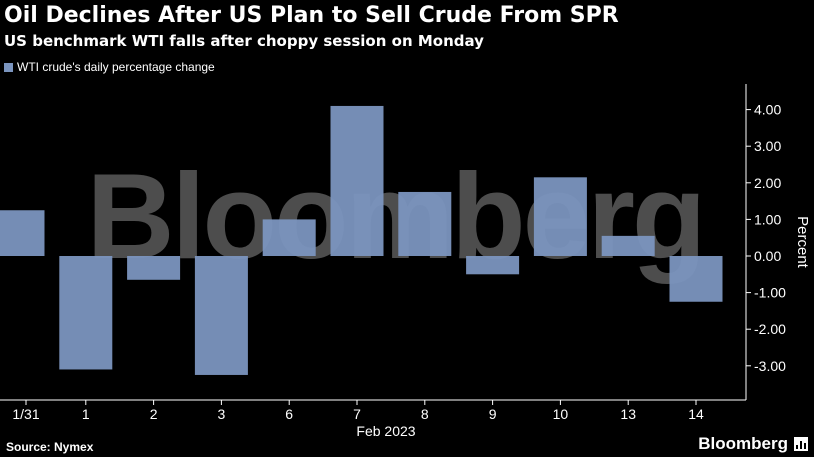 The image size is (814, 457). What do you see at coordinates (770, 329) in the screenshot?
I see `y-tick-label: -2.00` at bounding box center [770, 329].